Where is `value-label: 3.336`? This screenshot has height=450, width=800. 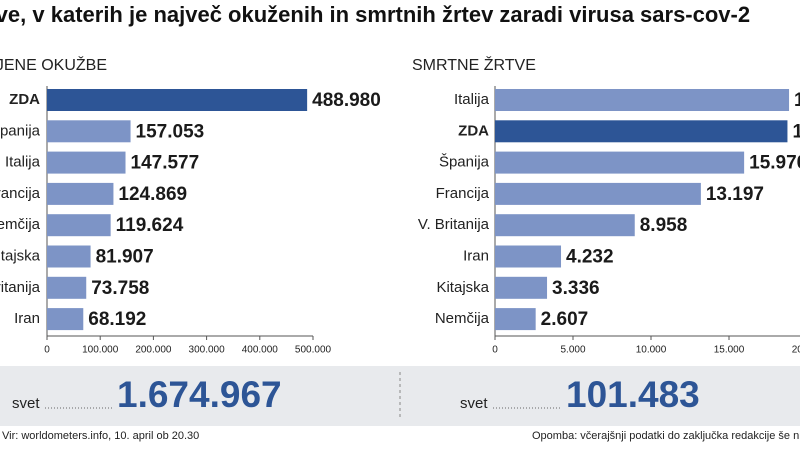
value-label: 3.336 is located at coordinates (576, 288).